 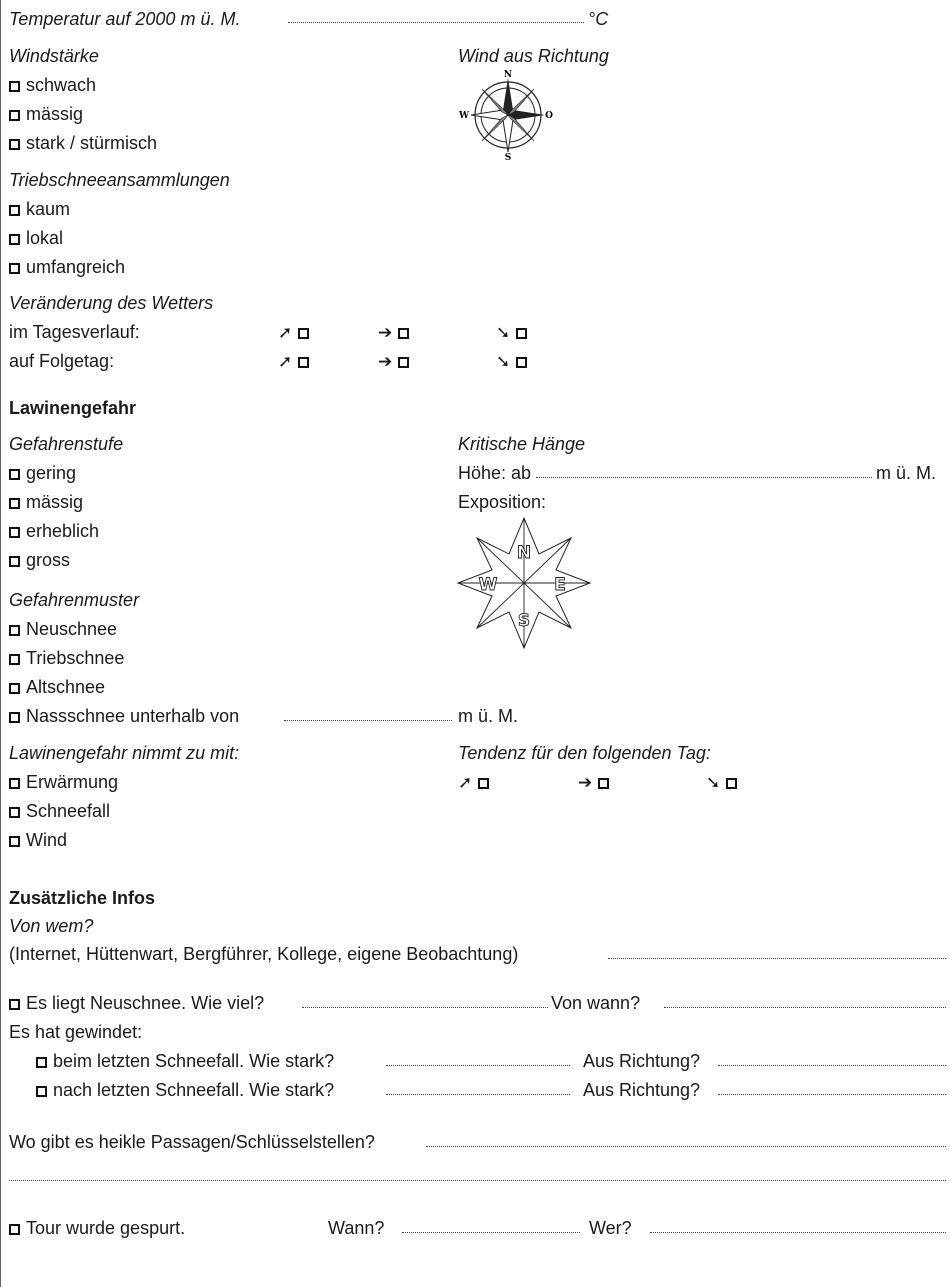 What do you see at coordinates (506, 116) in the screenshot?
I see `wind-compass-rose-icon: N S W O` at bounding box center [506, 116].